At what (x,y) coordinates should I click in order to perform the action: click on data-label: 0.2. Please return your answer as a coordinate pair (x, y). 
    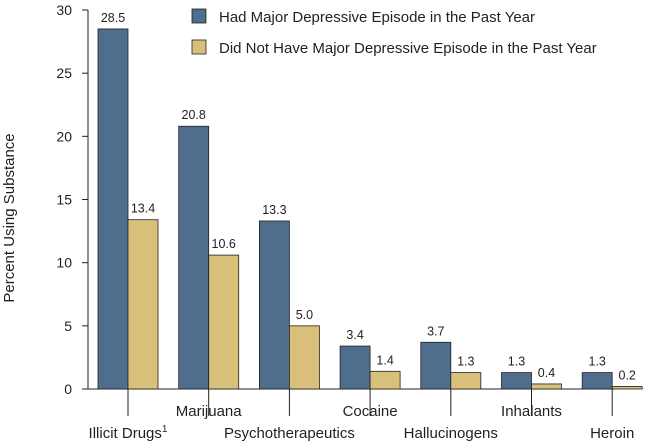
    Looking at the image, I should click on (627, 375).